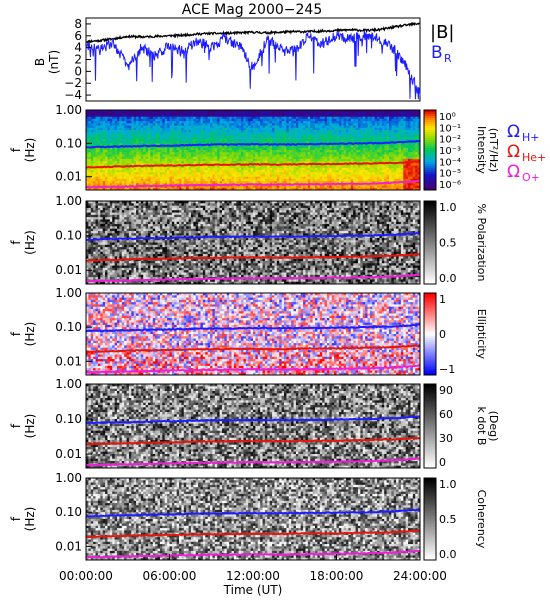 This screenshot has height=600, width=550. I want to click on colorbar-tick-label: 1, so click(442, 299).